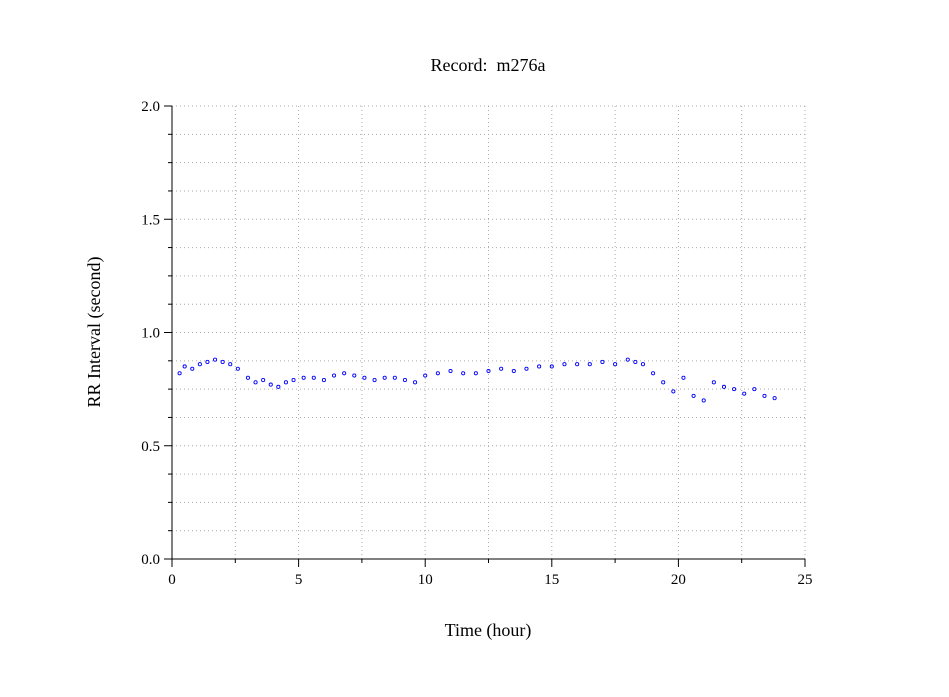 This screenshot has width=949, height=697. I want to click on data-points, so click(477, 380).